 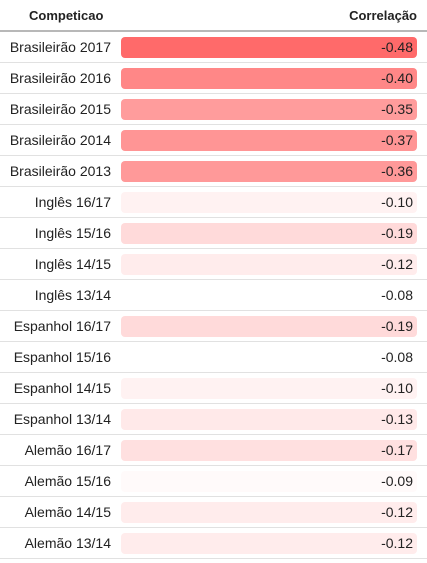 I want to click on correlation-value: -0.36, so click(x=269, y=171).